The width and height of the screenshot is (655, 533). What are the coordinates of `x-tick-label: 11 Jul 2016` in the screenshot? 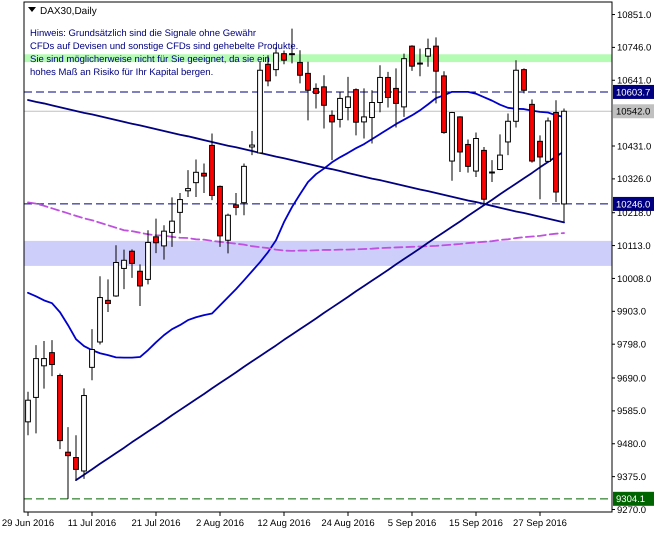 It's located at (92, 523).